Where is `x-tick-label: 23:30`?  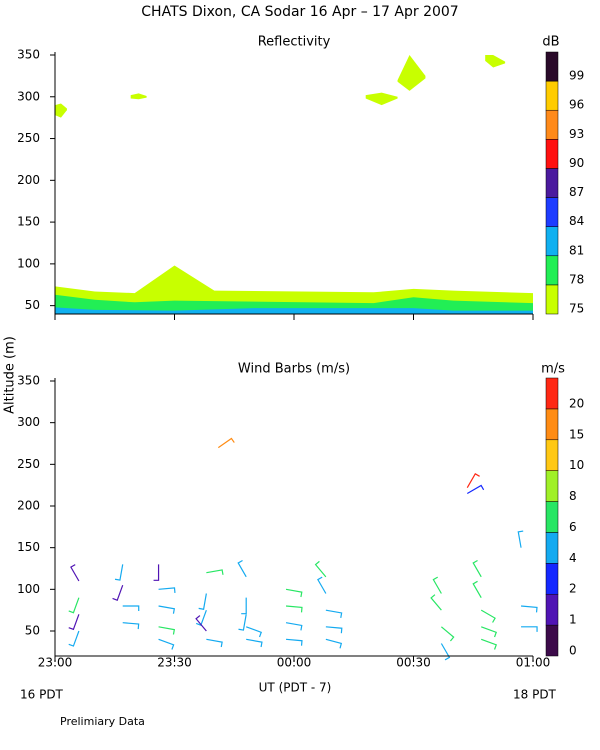 x-tick-label: 23:30 is located at coordinates (174, 663).